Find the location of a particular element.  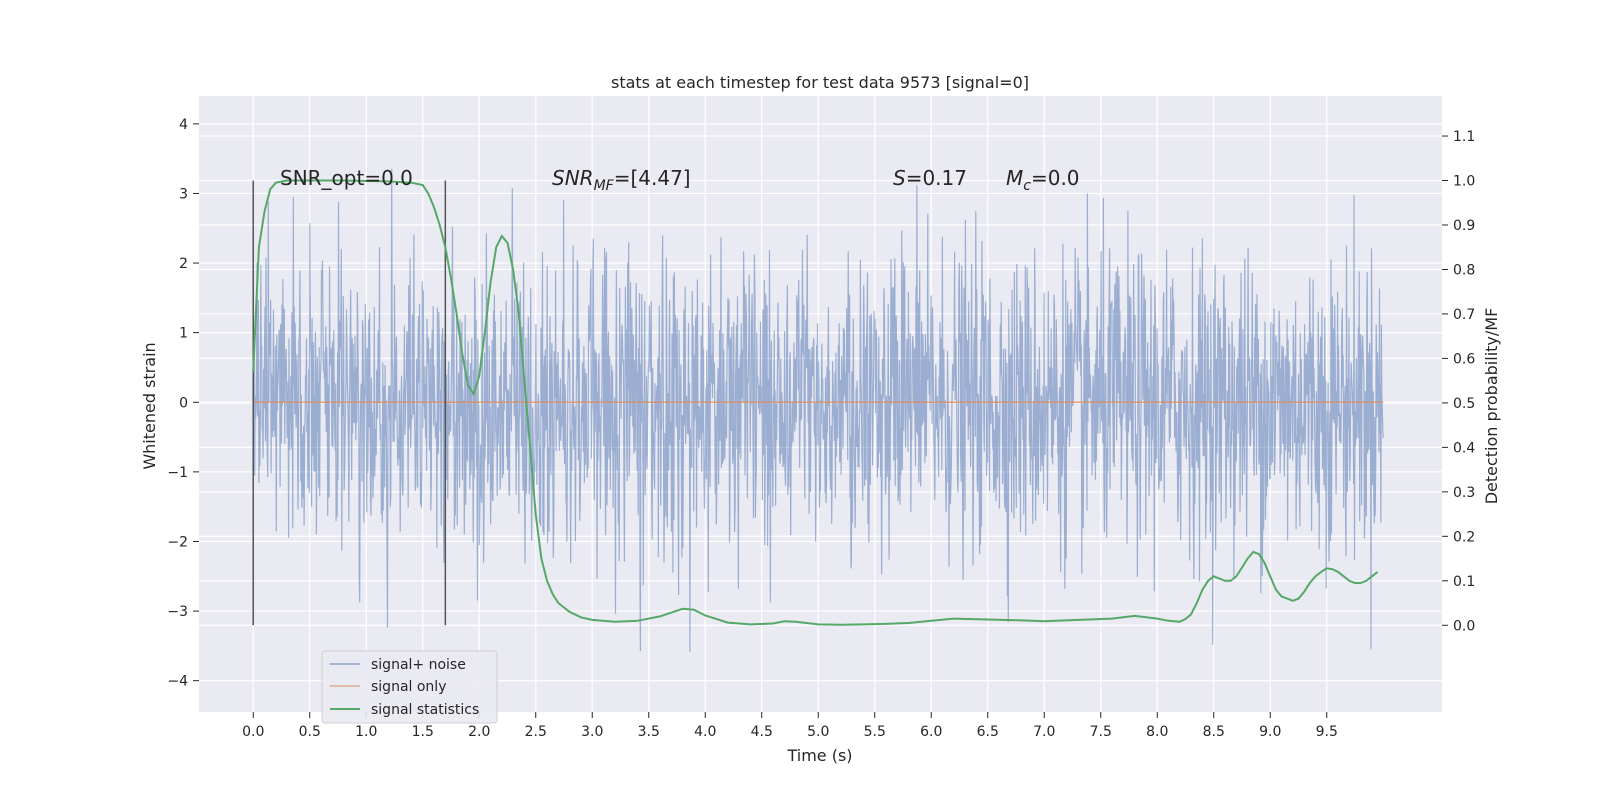

x-tick-label: 4.5 is located at coordinates (762, 732).